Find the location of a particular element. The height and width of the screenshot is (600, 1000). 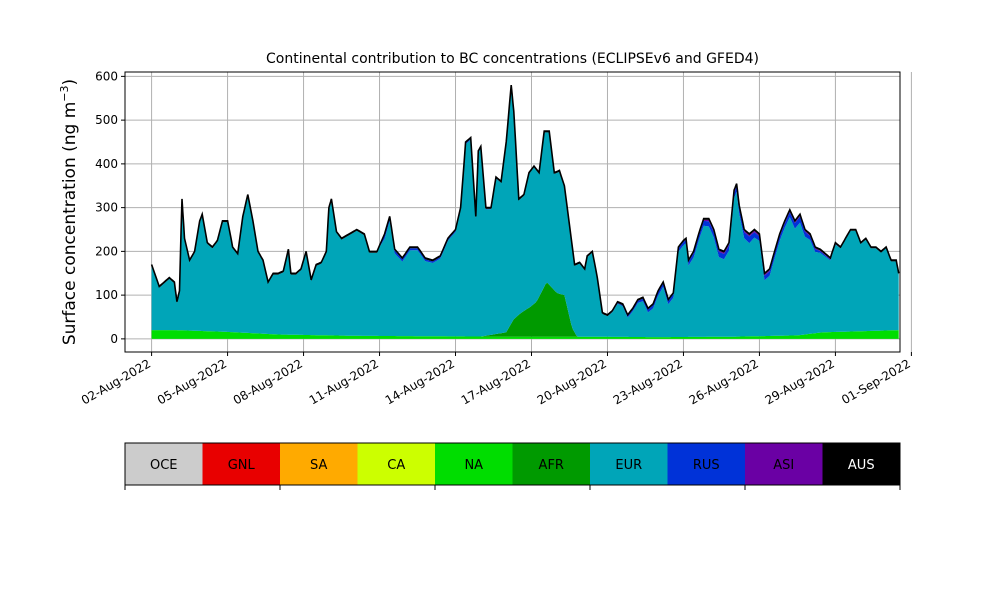

x-tick-label: 26-Aug-2022 is located at coordinates (724, 381).